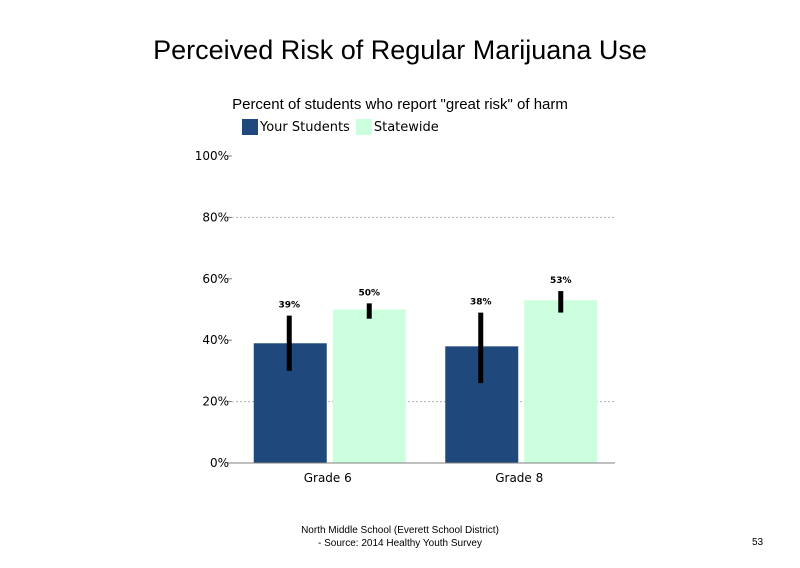  What do you see at coordinates (481, 303) in the screenshot?
I see `data-label: 38%` at bounding box center [481, 303].